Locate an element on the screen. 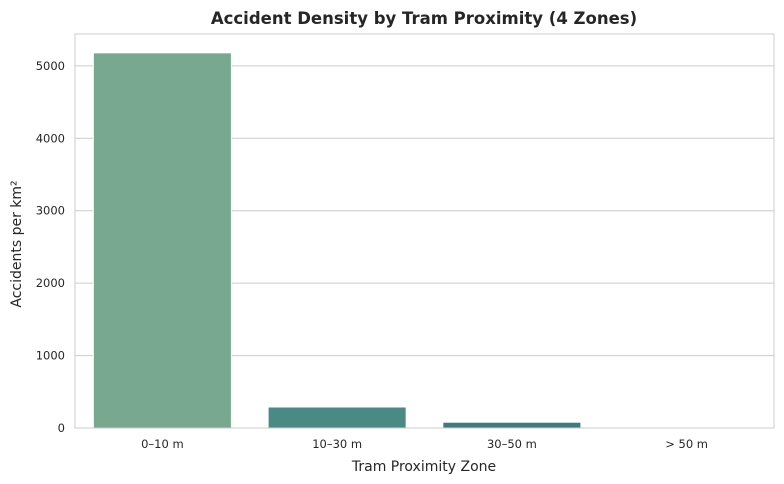  x-axis-label: Tram Proximity Zone is located at coordinates (423, 467).